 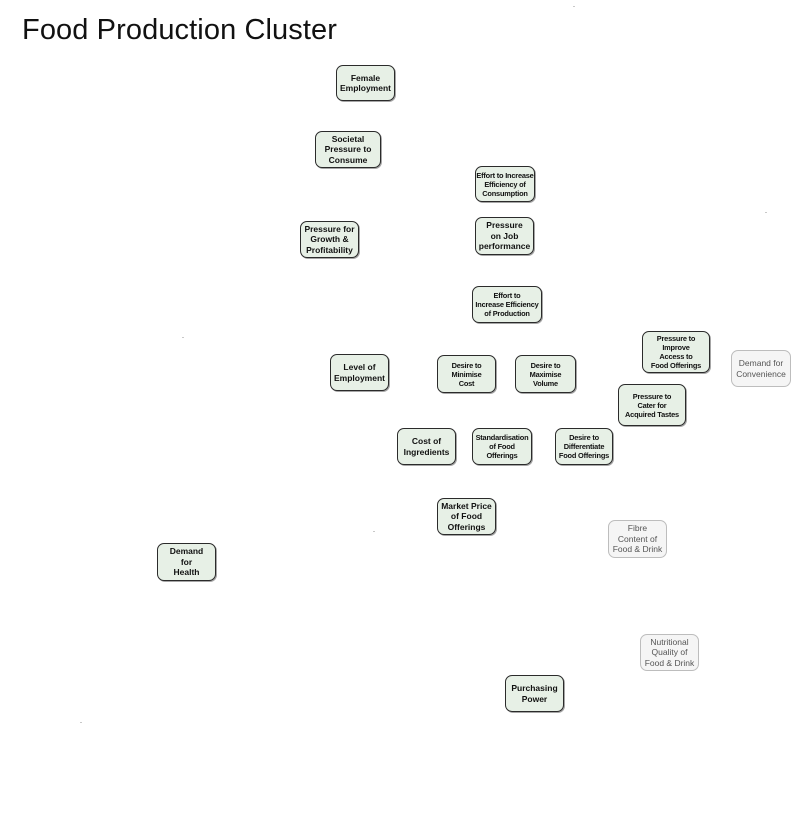 I want to click on node-societal-pressure: Societal Pressure to Consume, so click(x=348, y=149).